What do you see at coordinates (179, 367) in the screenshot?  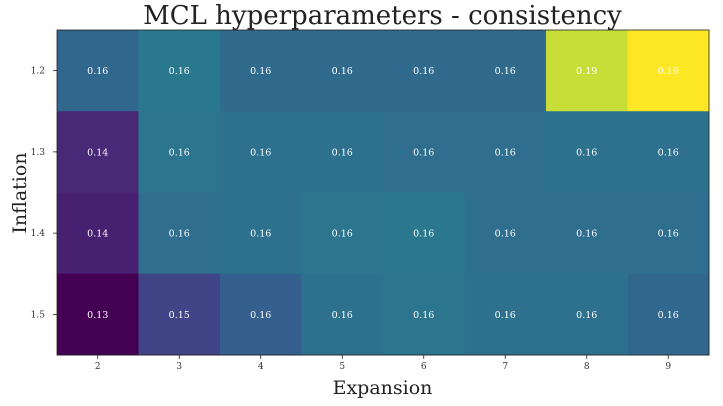 I see `x-tick-label: 3` at bounding box center [179, 367].